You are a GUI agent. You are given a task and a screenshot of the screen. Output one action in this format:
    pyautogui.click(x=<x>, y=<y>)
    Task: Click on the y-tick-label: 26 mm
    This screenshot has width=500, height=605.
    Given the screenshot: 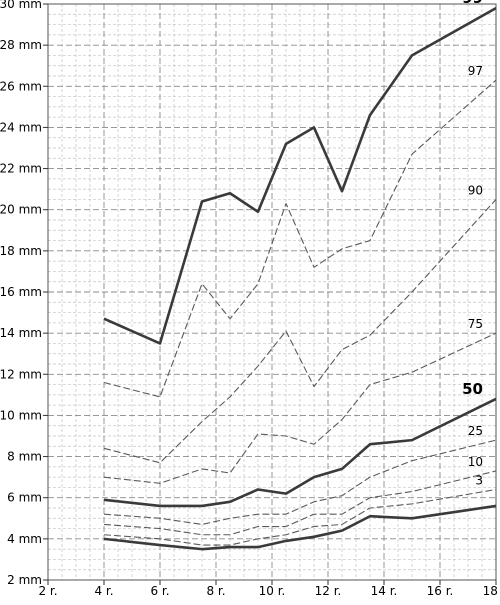 What is the action you would take?
    pyautogui.click(x=21, y=86)
    